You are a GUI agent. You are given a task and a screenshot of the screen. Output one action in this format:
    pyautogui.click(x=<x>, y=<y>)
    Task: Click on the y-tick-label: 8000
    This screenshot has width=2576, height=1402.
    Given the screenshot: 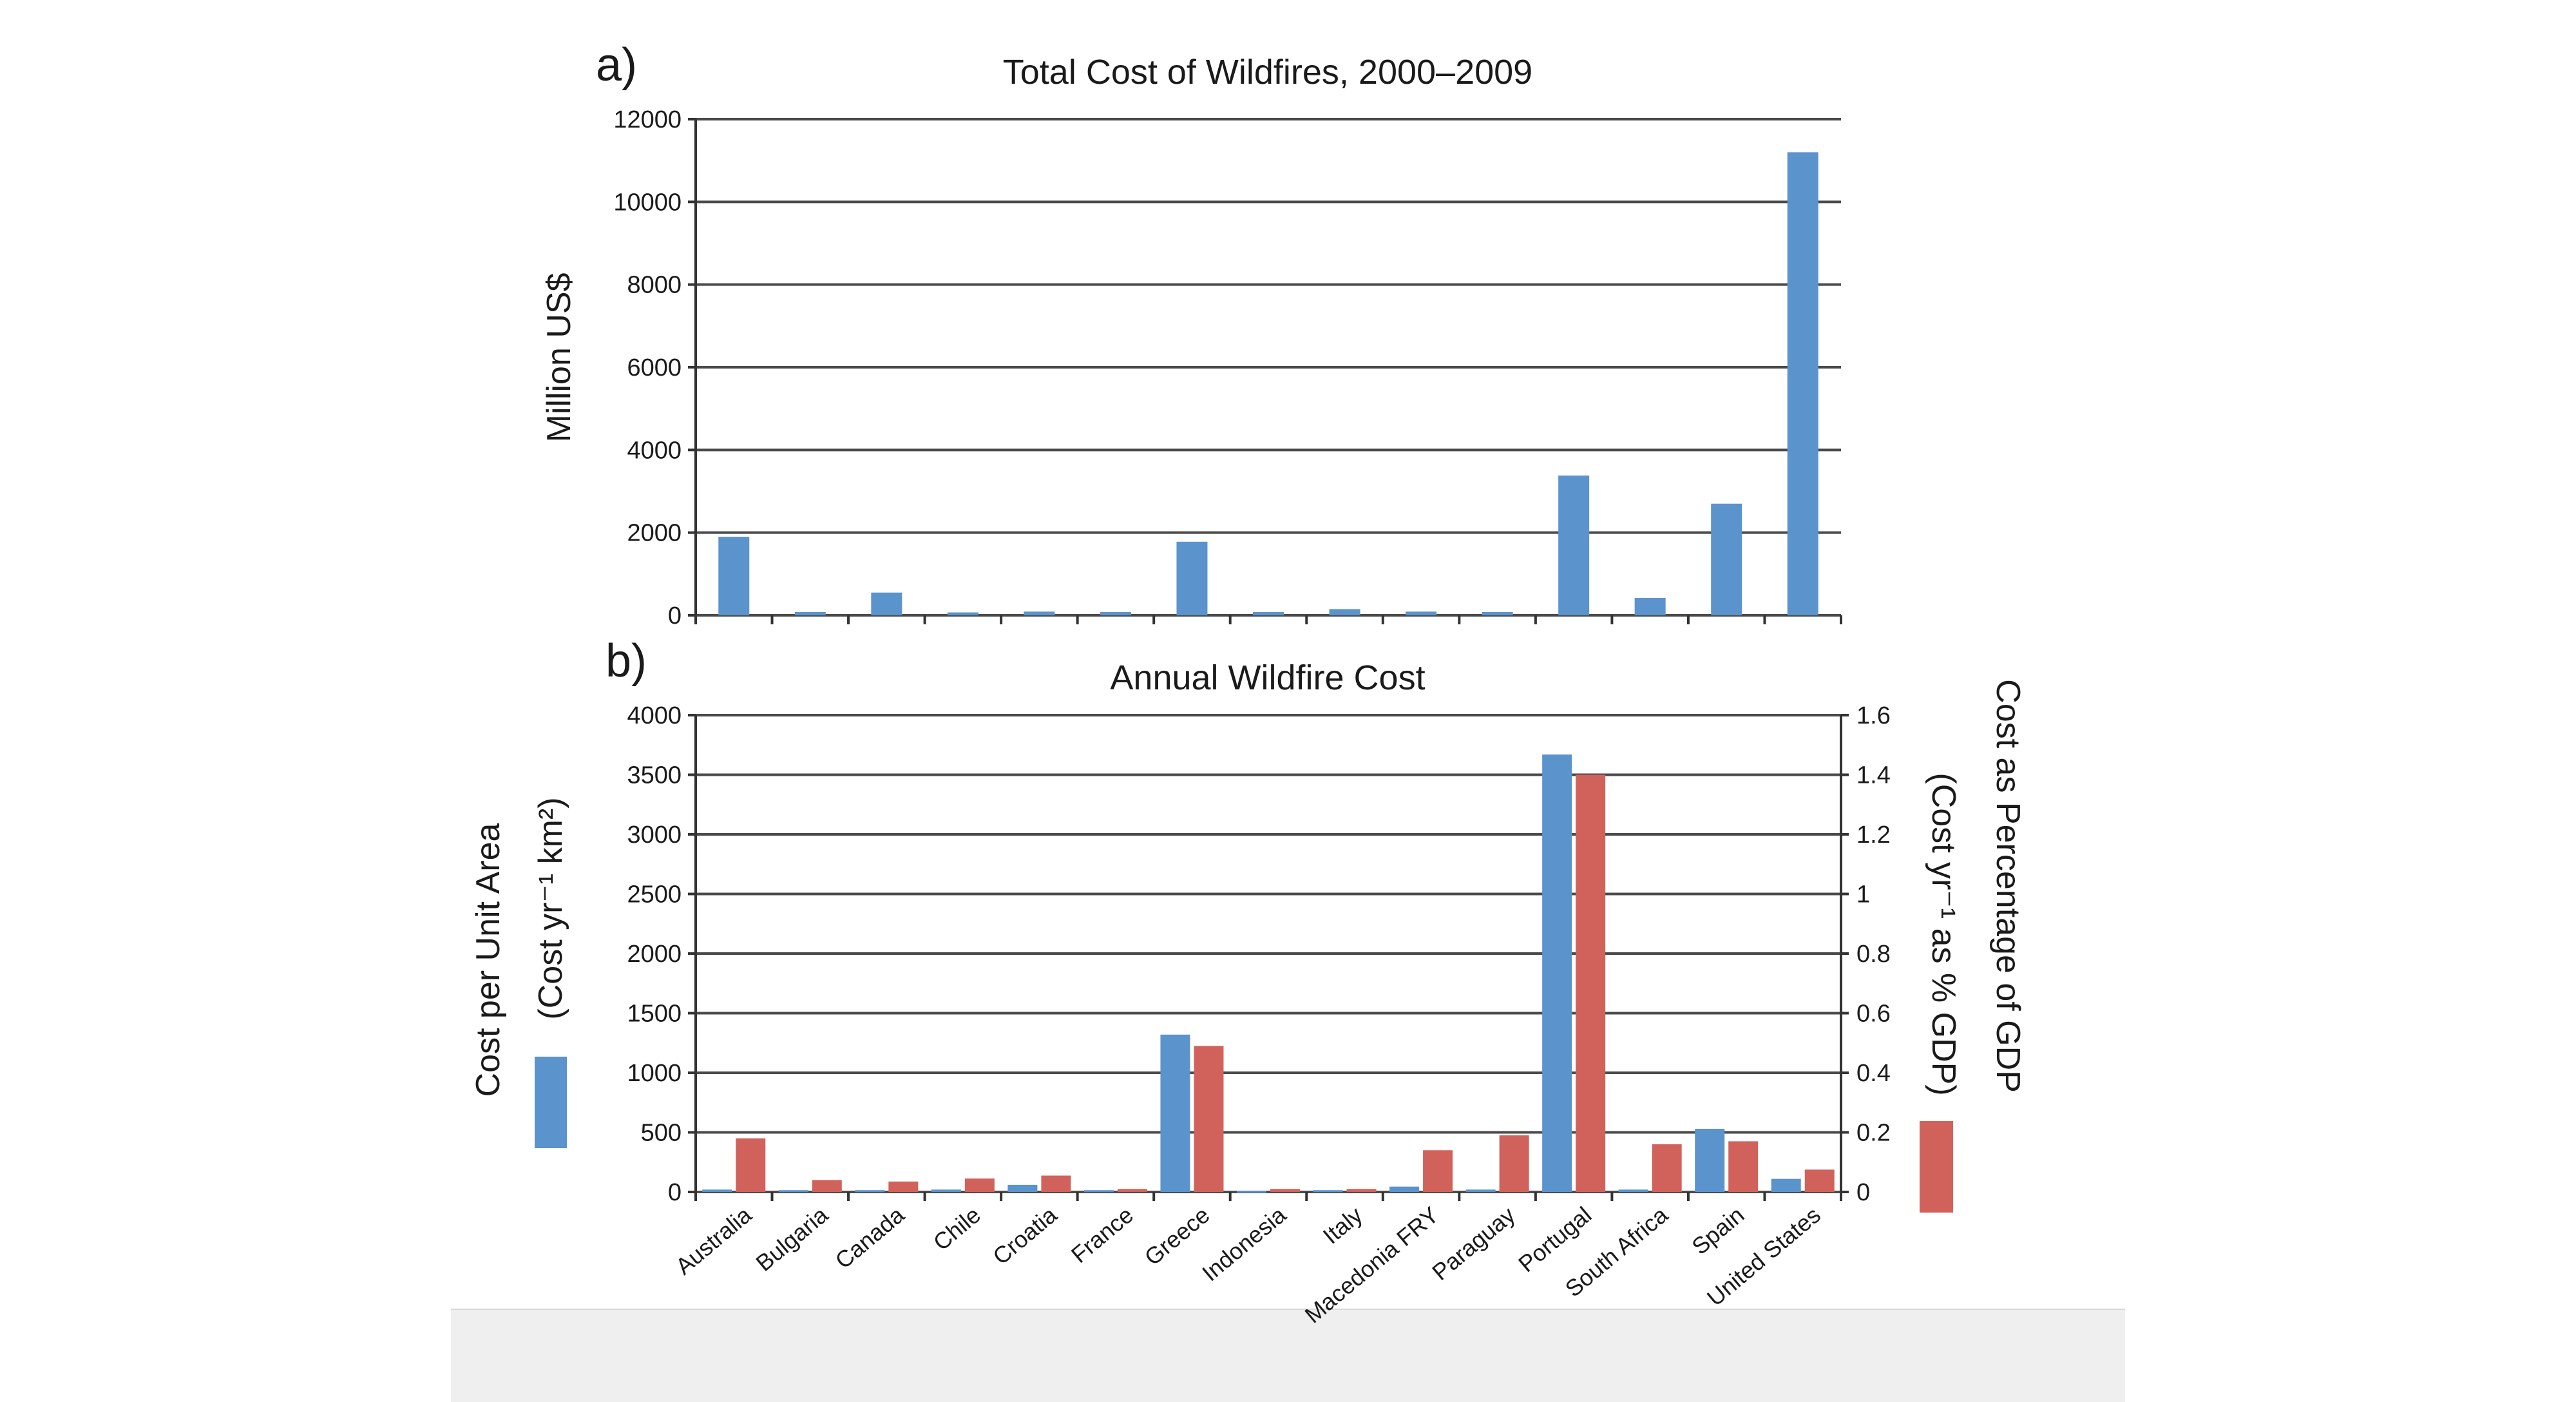 What is the action you would take?
    pyautogui.click(x=654, y=285)
    